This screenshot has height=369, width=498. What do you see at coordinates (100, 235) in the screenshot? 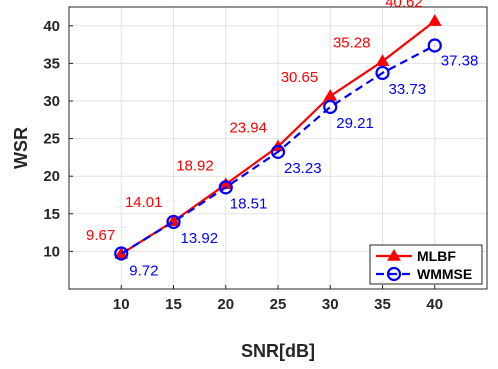
I see `data-label-mlbf: 9.67` at bounding box center [100, 235].